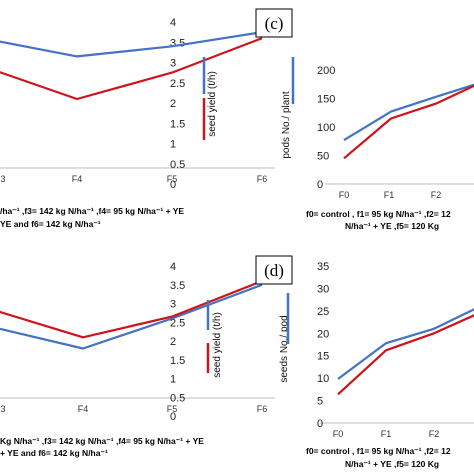  I want to click on caption-bottom-right-line1: f0= control , f1= 95 kg N/ha⁻¹ ,f2= 12, so click(378, 451).